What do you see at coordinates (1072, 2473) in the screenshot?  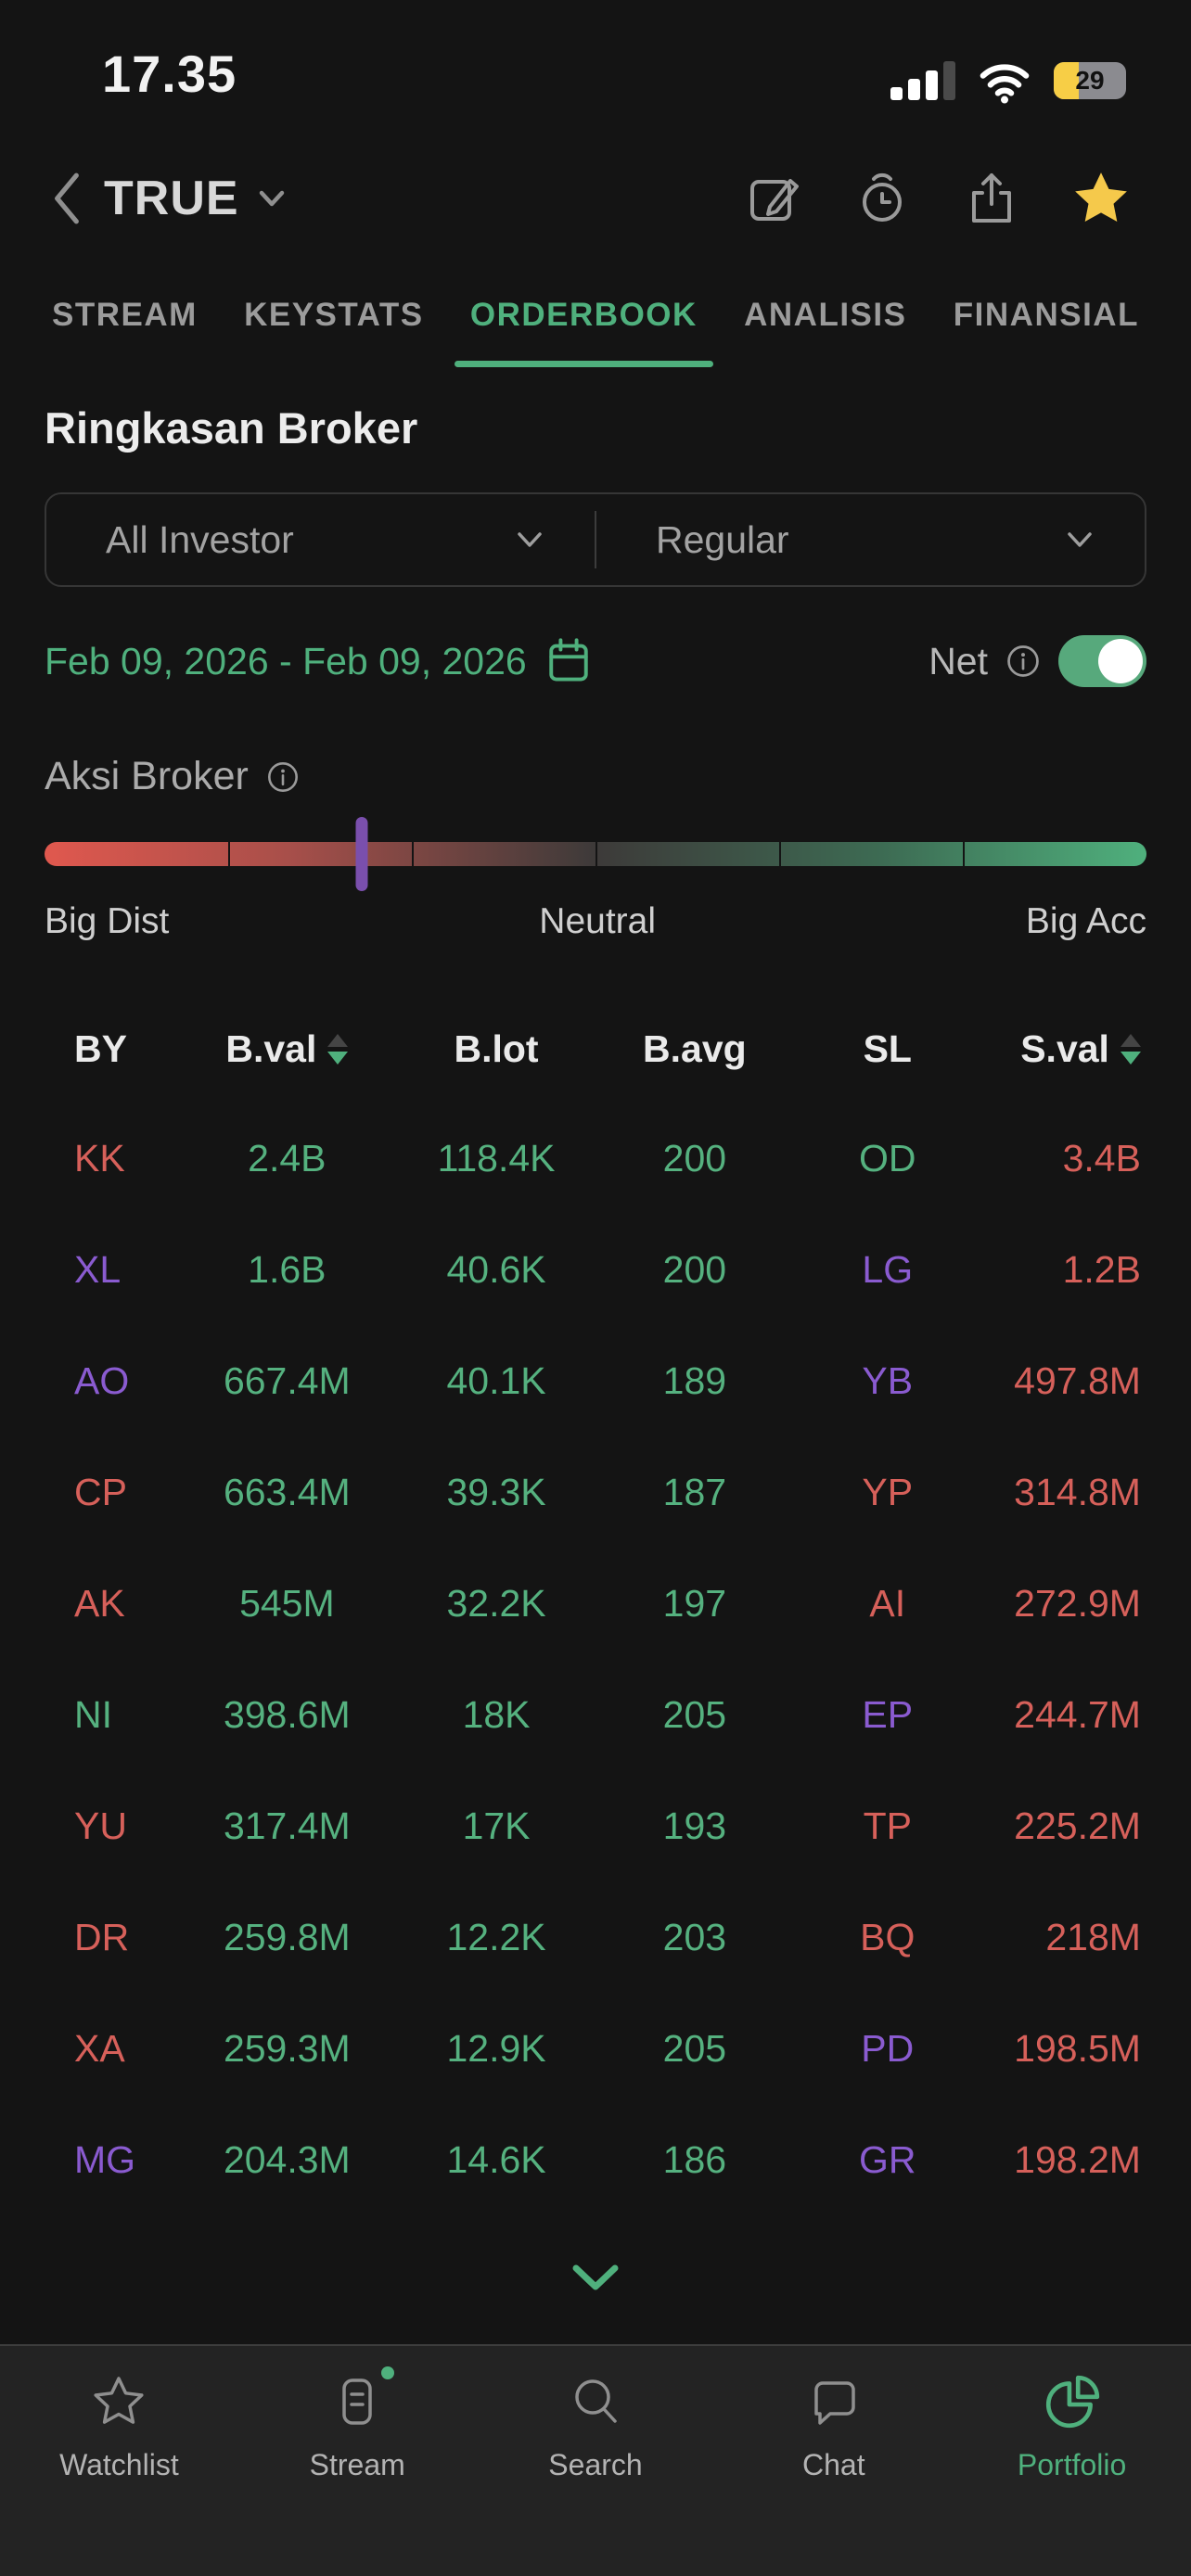 I see `nav-item-portfolio: Portfolio` at bounding box center [1072, 2473].